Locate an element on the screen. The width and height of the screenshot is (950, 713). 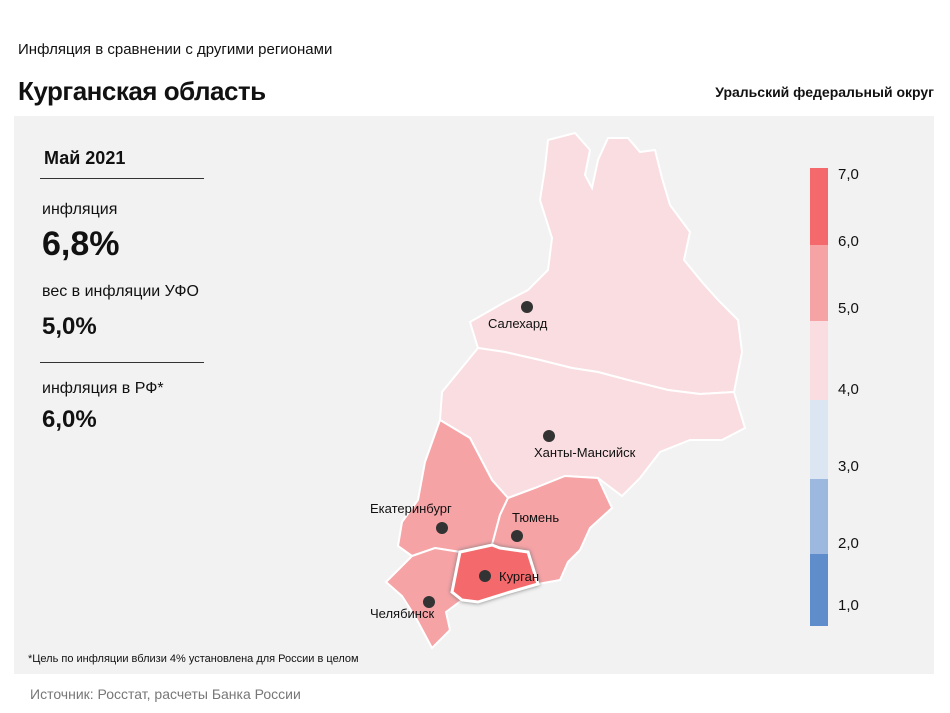
inflation-value: 6,8% is located at coordinates (81, 244).